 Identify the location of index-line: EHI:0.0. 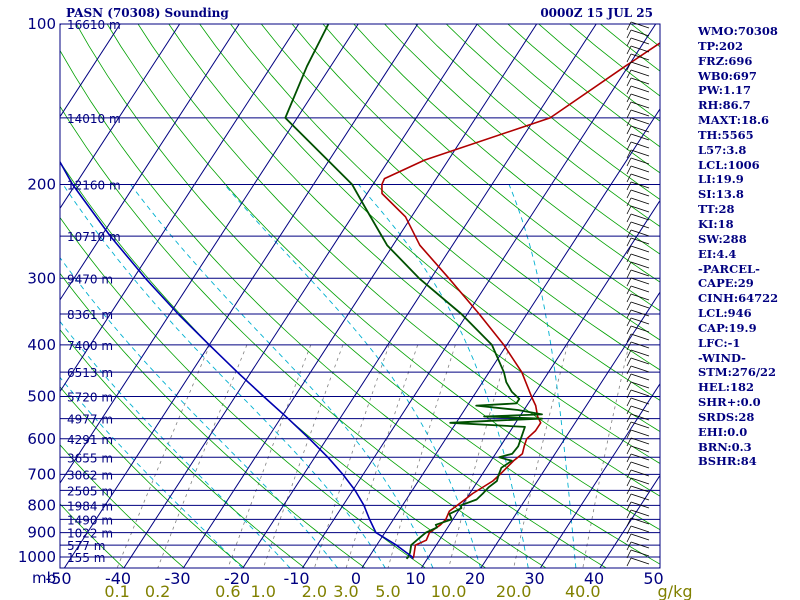
(723, 431).